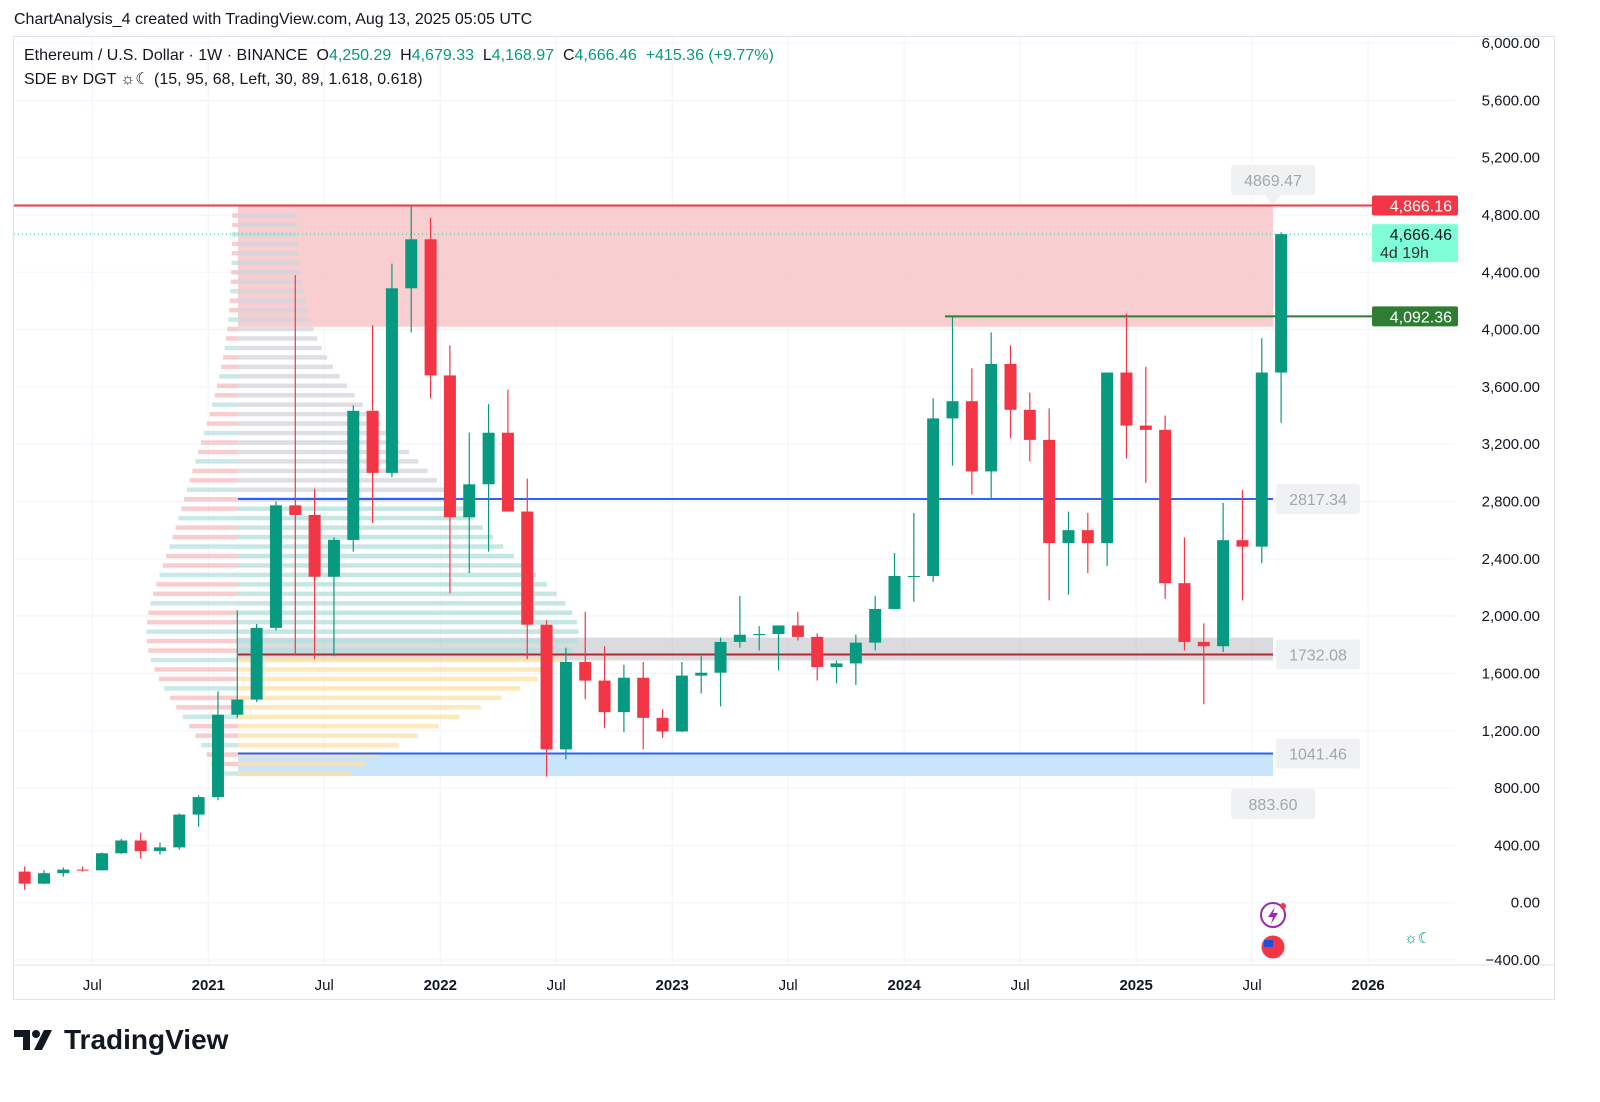  Describe the element at coordinates (1421, 317) in the screenshot. I see `support-price-tag: 4,092.36` at that location.